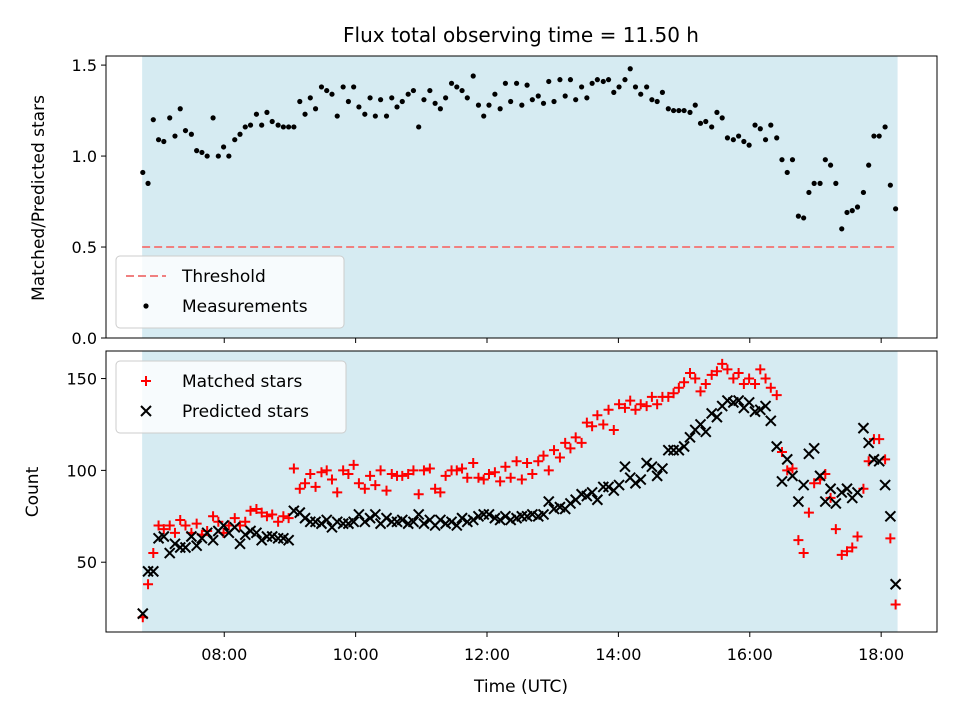 The width and height of the screenshot is (960, 720). What do you see at coordinates (39, 198) in the screenshot?
I see `top-panel-ylabel: Matched/Predicted stars` at bounding box center [39, 198].